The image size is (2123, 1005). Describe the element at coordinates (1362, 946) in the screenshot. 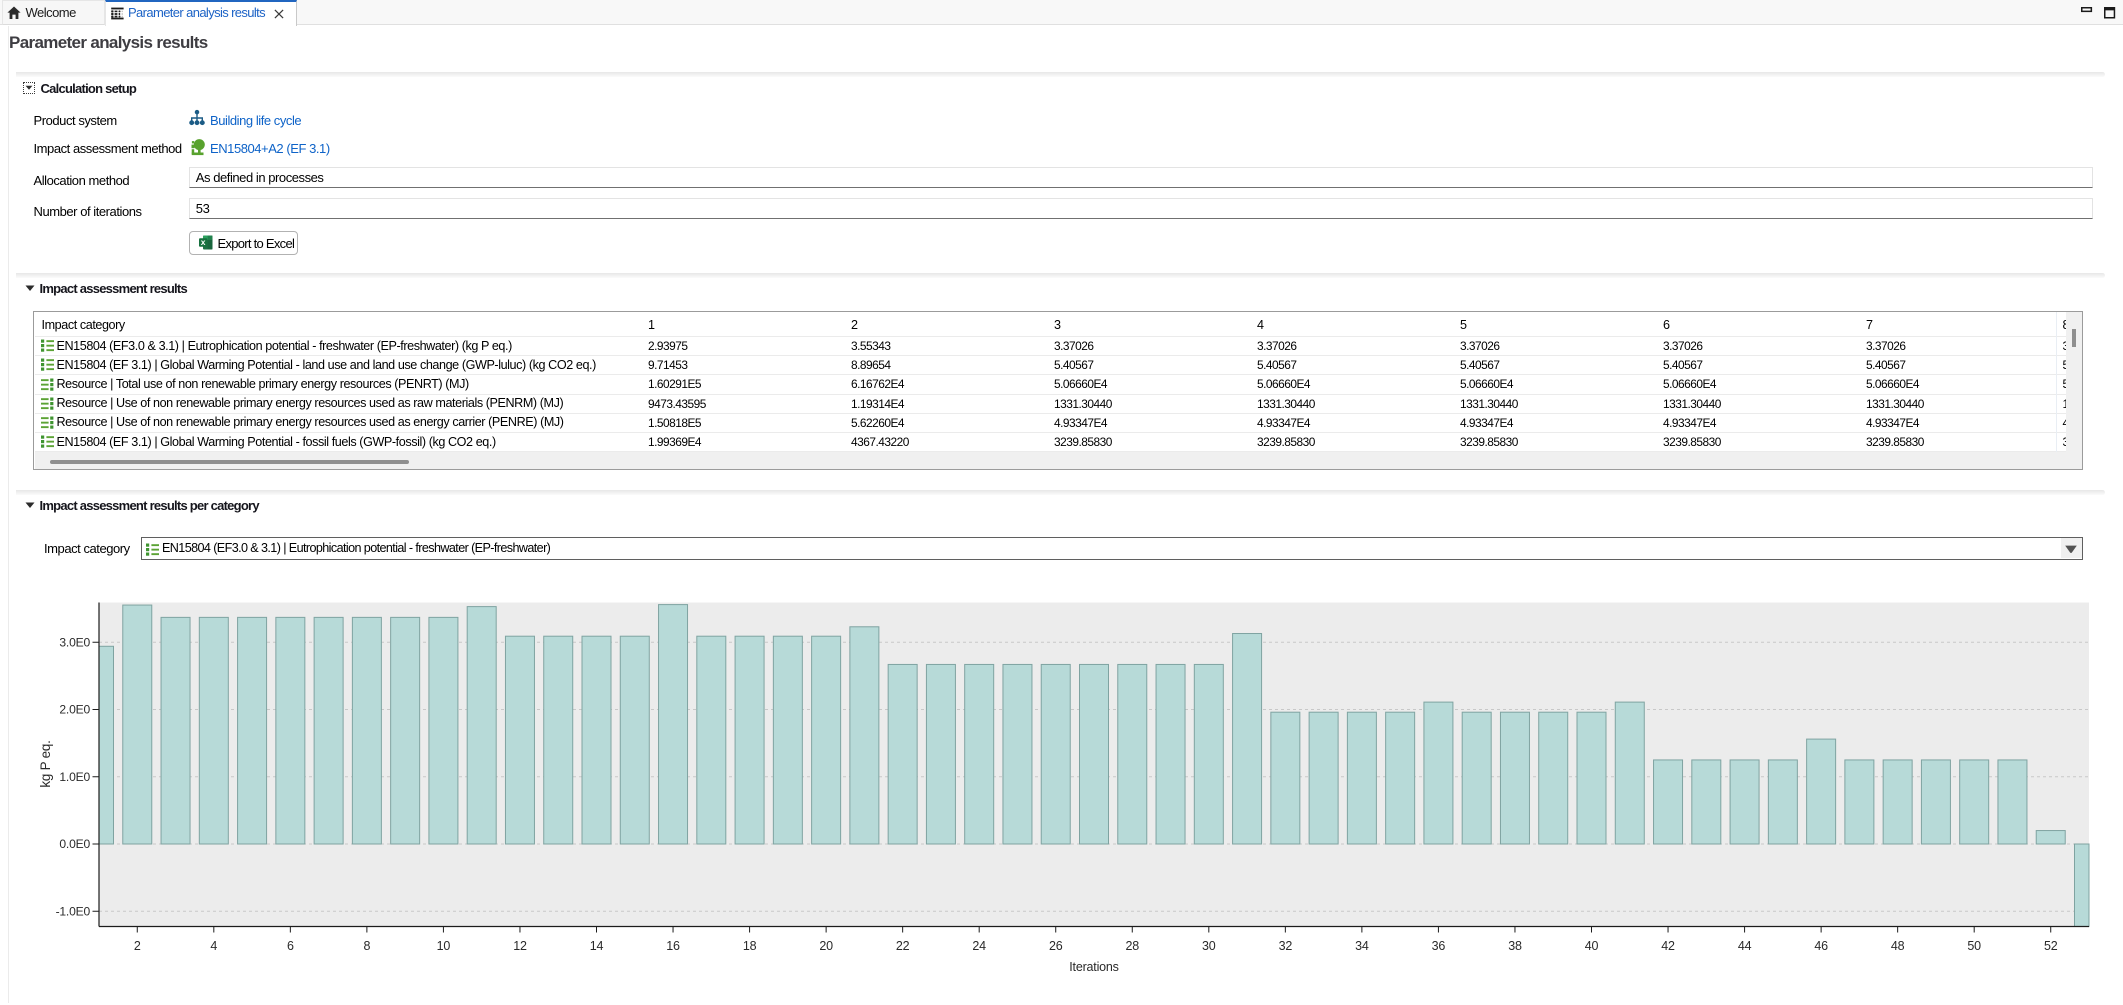

I see `svg-text: 34` at that location.